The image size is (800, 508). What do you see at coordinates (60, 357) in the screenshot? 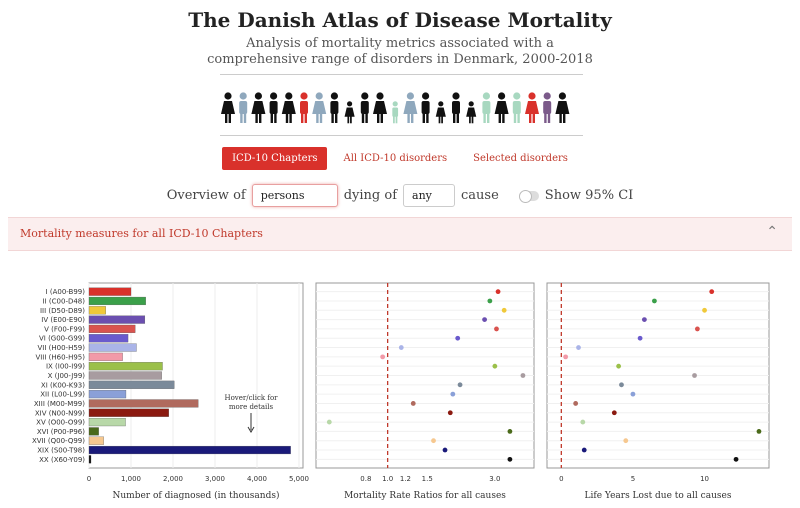
I see `category-label: VIII (H60-H95)` at bounding box center [60, 357].